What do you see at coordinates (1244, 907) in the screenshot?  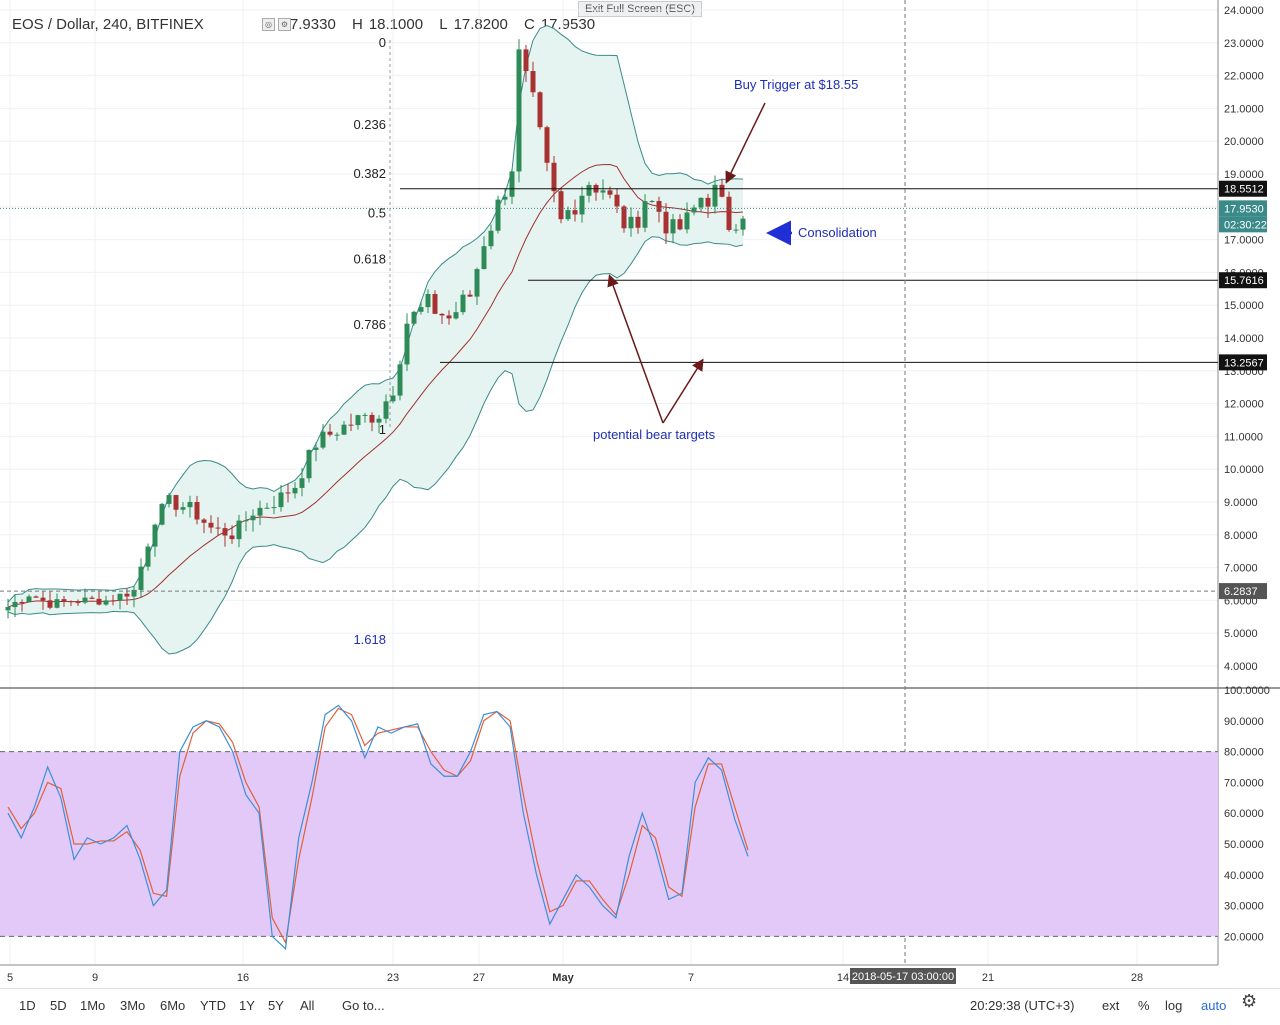 I see `osc-tick-label: 30.0000` at bounding box center [1244, 907].